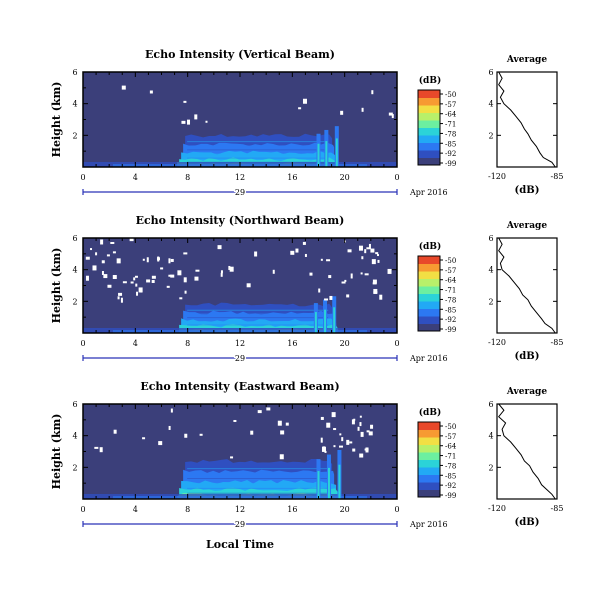 This screenshot has height=598, width=613. Describe the element at coordinates (135, 177) in the screenshot. I see `x-tick-label: 4` at that location.